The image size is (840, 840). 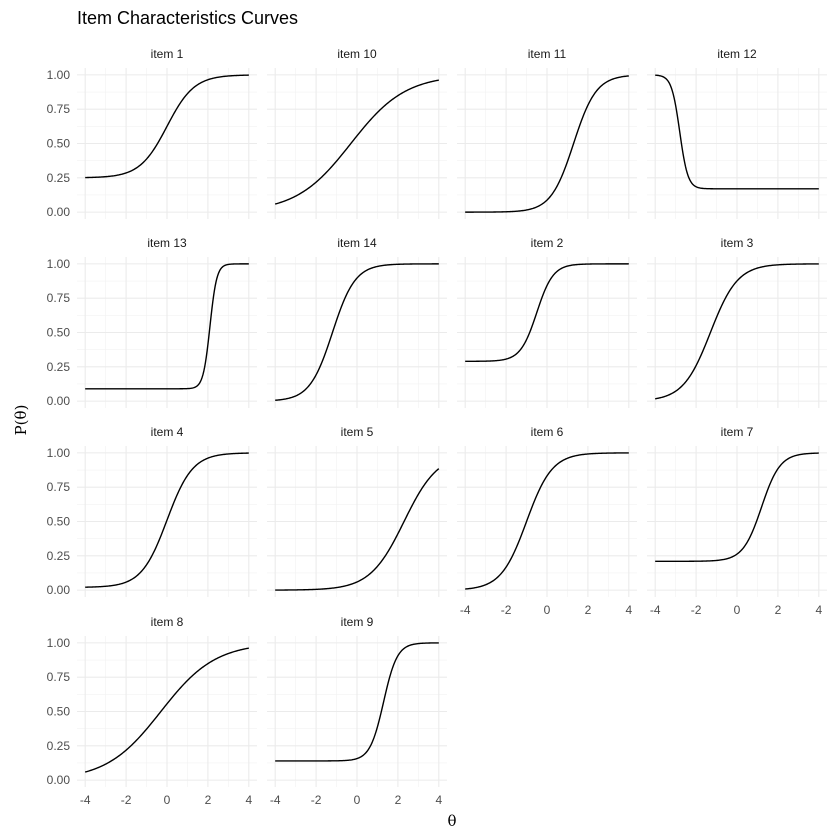 I want to click on x-axis-label: θ, so click(x=451, y=821).